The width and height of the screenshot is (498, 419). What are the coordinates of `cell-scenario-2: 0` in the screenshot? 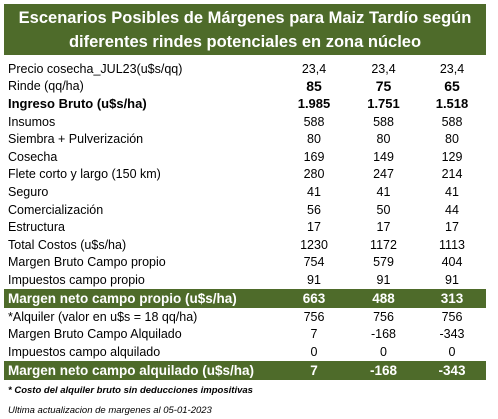 It's located at (383, 351).